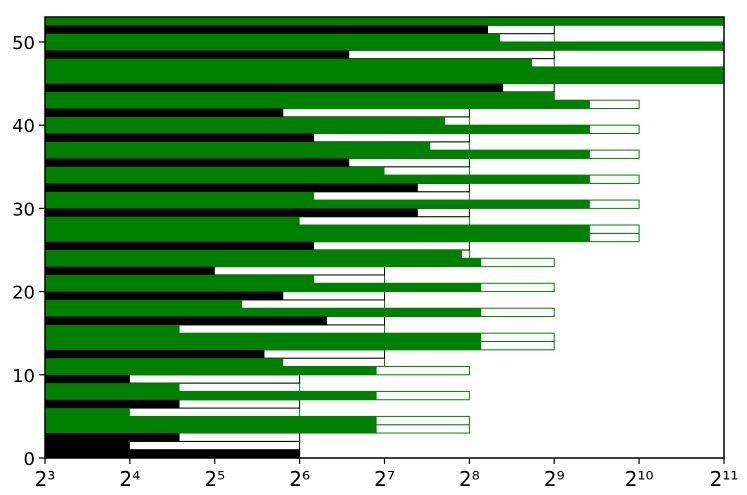 This screenshot has width=747, height=495. What do you see at coordinates (29, 459) in the screenshot?
I see `y-tick-label: 0` at bounding box center [29, 459].